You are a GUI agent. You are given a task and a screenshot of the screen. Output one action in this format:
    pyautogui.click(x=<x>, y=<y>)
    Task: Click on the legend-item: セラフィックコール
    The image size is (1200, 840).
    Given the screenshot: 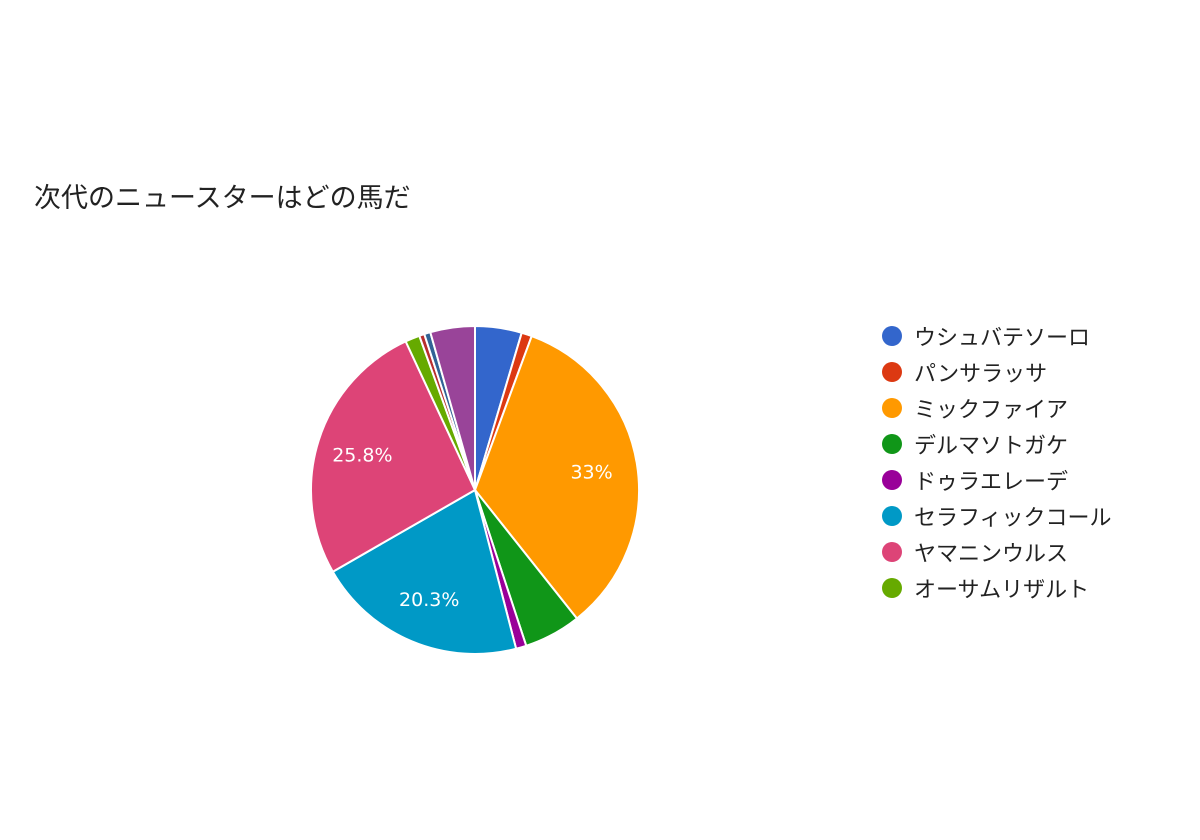 What is the action you would take?
    pyautogui.click(x=997, y=516)
    